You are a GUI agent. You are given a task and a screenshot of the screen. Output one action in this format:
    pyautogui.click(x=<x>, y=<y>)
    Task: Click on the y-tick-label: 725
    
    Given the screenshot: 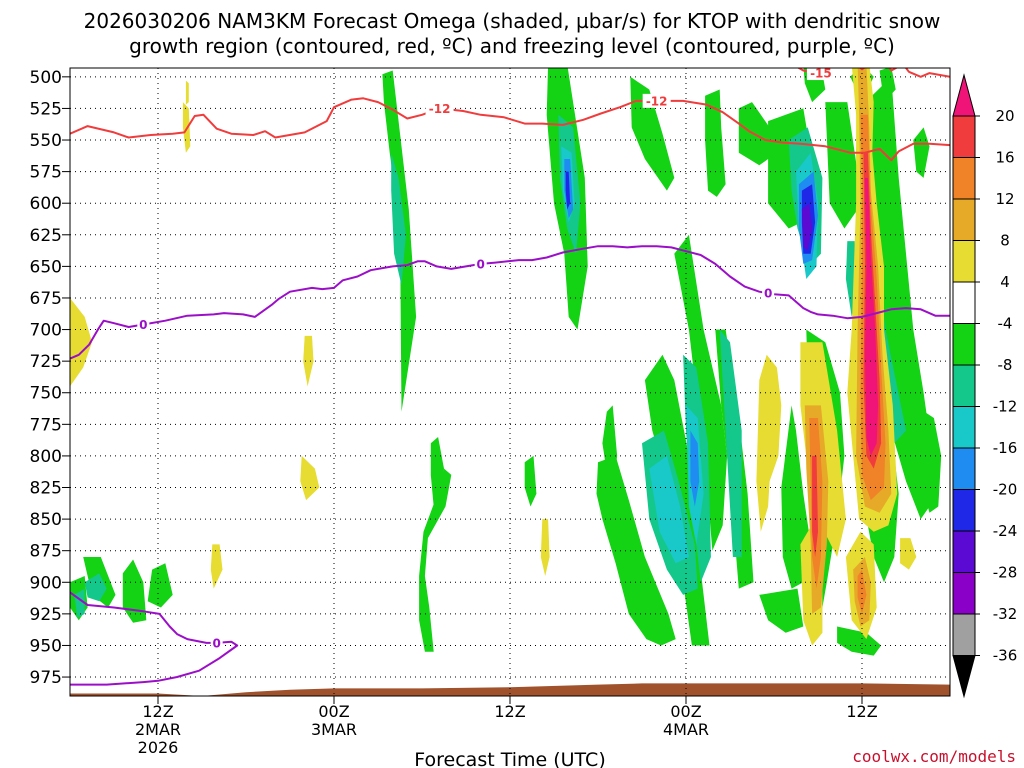 What is the action you would take?
    pyautogui.click(x=46, y=362)
    